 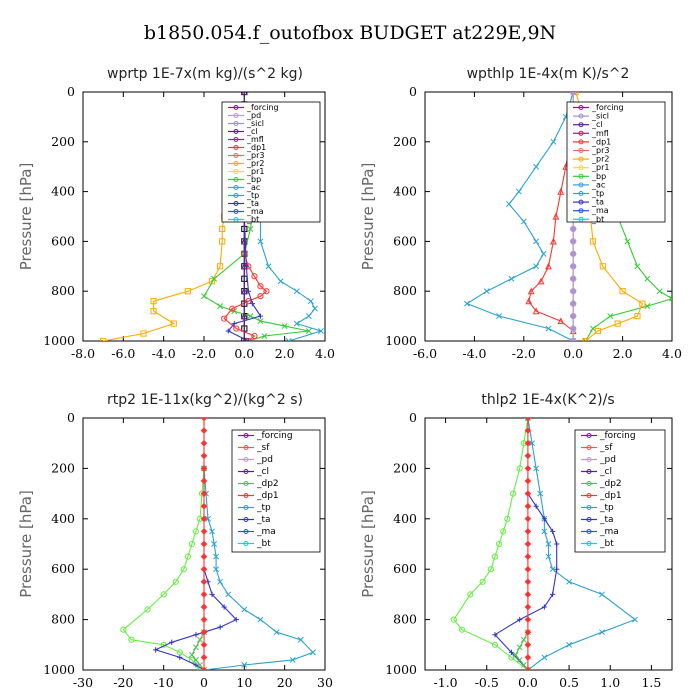 What do you see at coordinates (164, 353) in the screenshot?
I see `x-tick-label: -4.0` at bounding box center [164, 353].